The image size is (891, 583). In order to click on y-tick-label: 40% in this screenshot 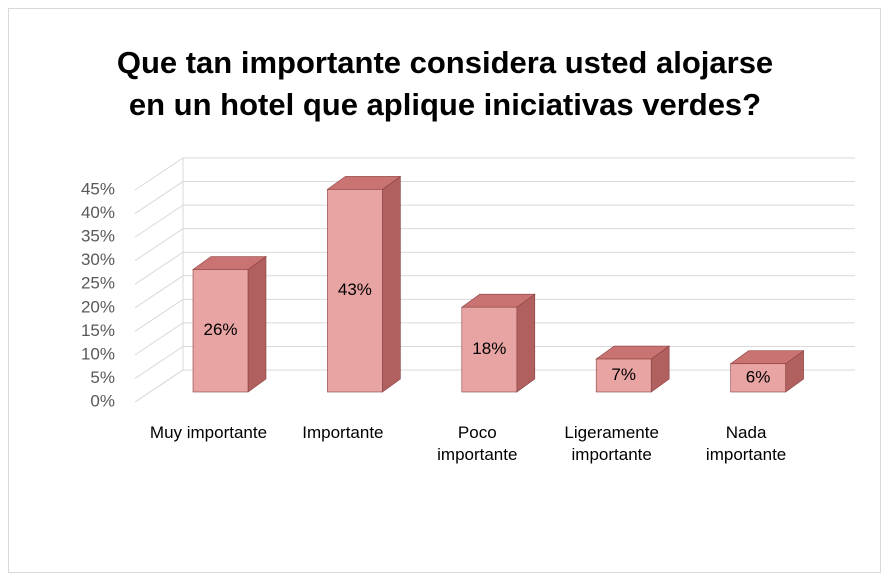, I will do `click(98, 212)`.